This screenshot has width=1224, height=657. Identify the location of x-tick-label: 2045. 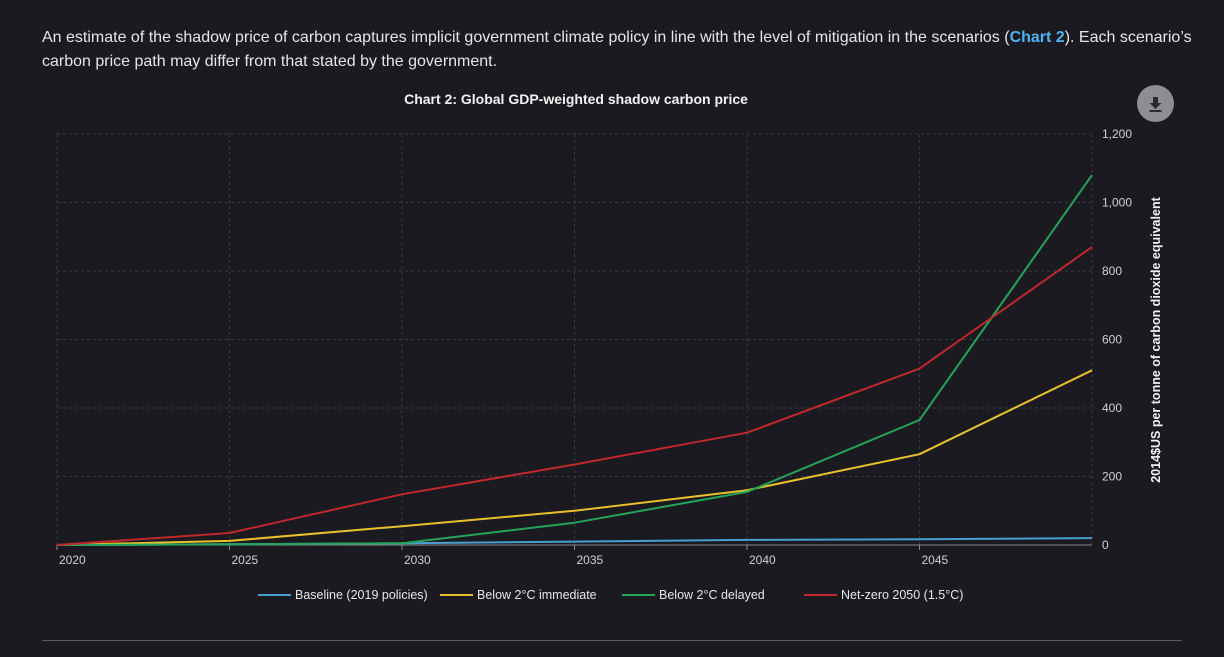
(935, 560).